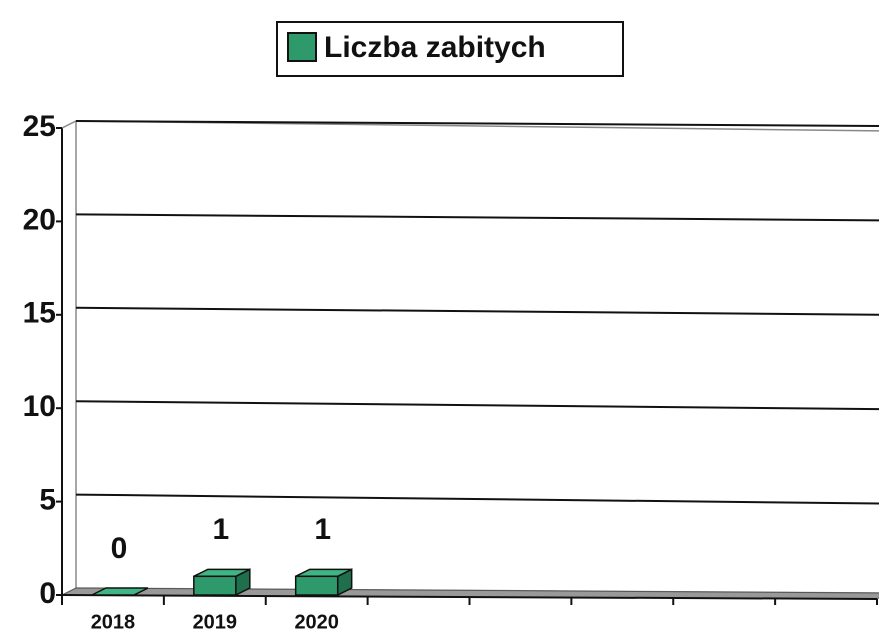 Image resolution: width=879 pixels, height=637 pixels. I want to click on legend-box, so click(450, 49).